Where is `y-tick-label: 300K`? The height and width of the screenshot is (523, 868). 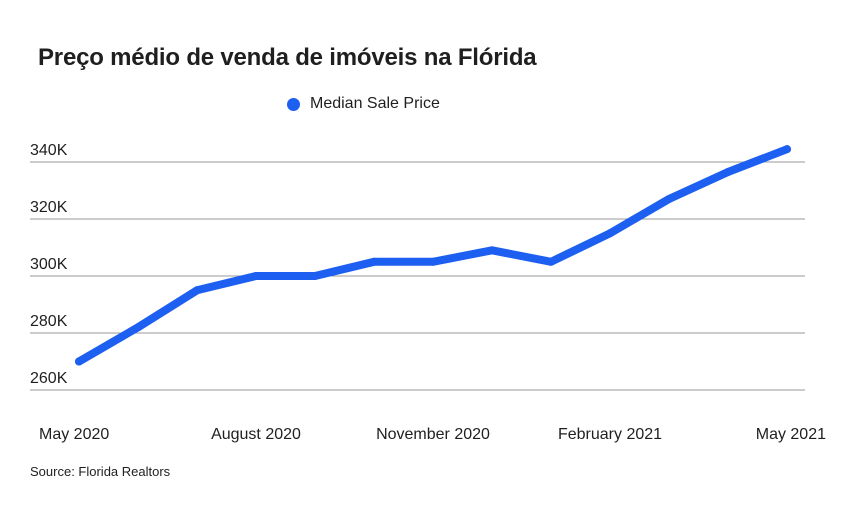 y-tick-label: 300K is located at coordinates (49, 264).